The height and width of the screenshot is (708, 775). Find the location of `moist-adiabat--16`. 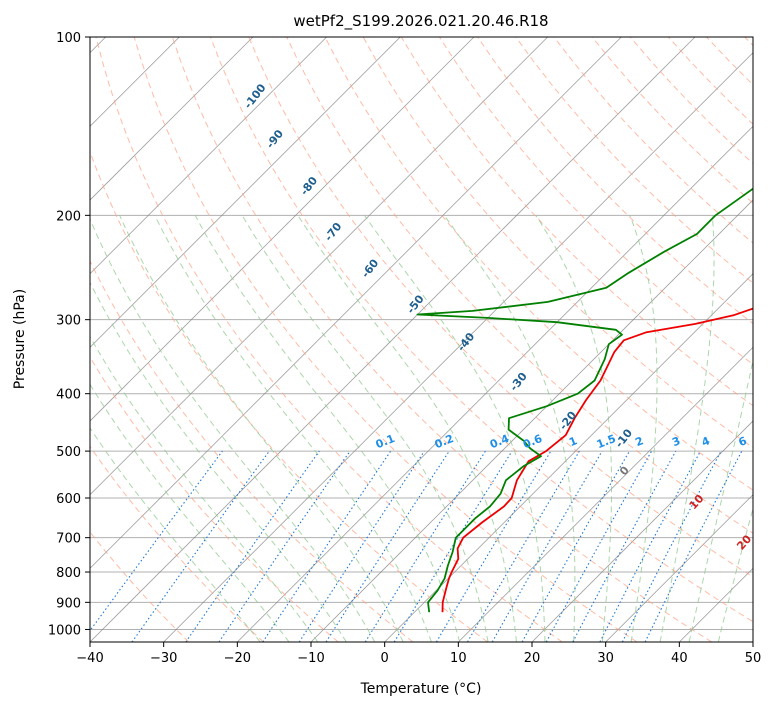

moist-adiabat--16 is located at coordinates (190, 512).